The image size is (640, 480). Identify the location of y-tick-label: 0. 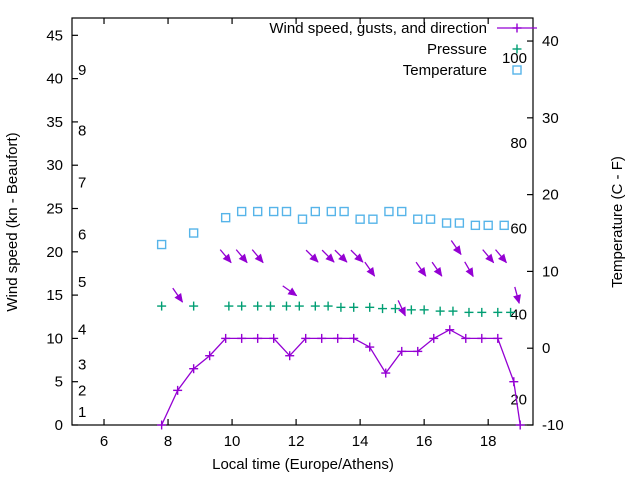
(59, 425).